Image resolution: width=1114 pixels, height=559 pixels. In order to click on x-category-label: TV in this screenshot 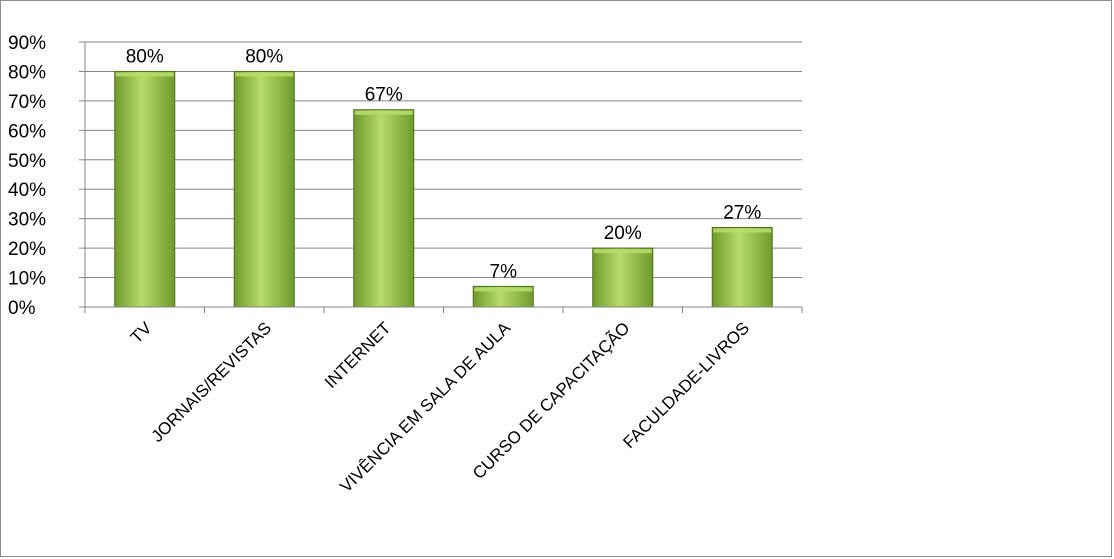, I will do `click(141, 332)`.